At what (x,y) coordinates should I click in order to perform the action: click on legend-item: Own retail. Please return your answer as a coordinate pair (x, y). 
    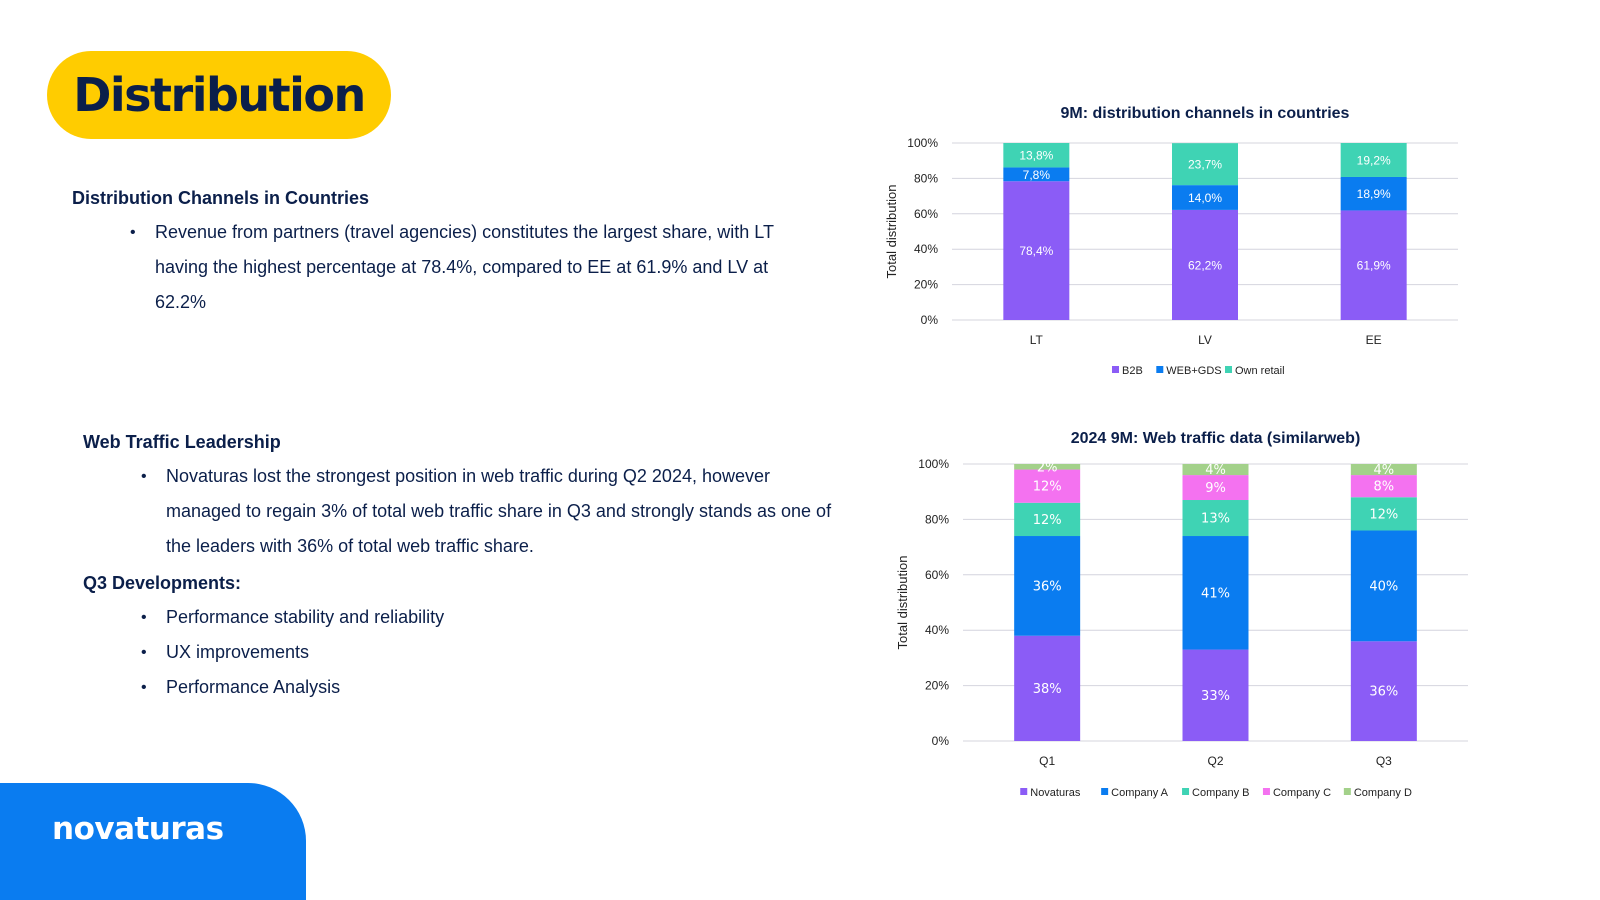
    Looking at the image, I should click on (1260, 371).